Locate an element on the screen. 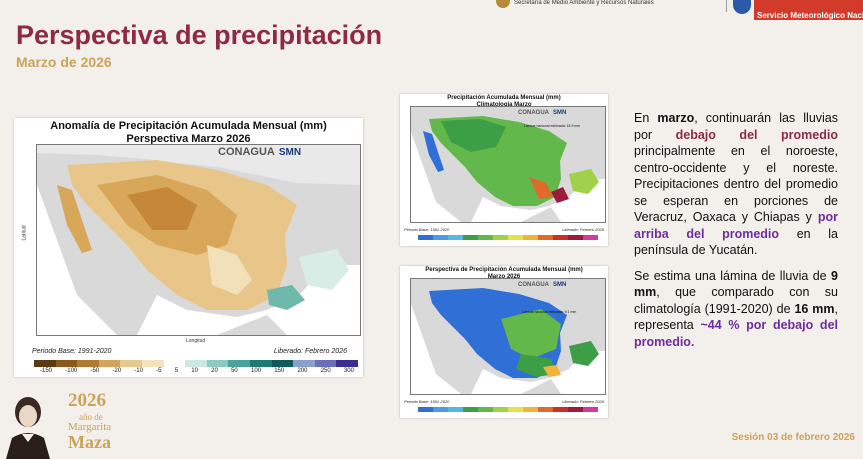  colorbar-tick-label: 50 is located at coordinates (234, 371).